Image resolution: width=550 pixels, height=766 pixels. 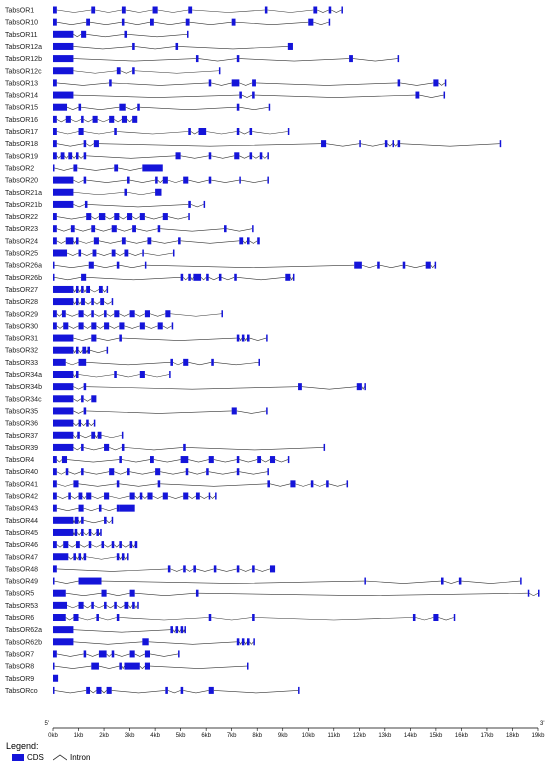 I want to click on axis-tick-label: 7kb, so click(x=232, y=736).